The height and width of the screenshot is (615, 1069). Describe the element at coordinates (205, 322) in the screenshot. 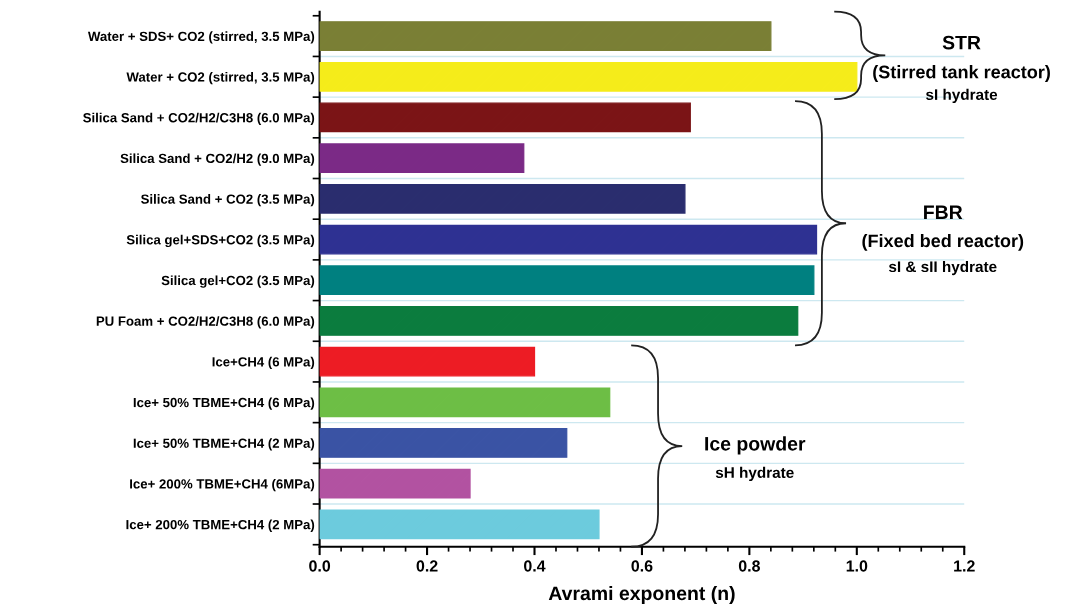

I see `y-tick-label: PU Foam + CO2/H2/C3H8 (6.0 MPa)` at that location.